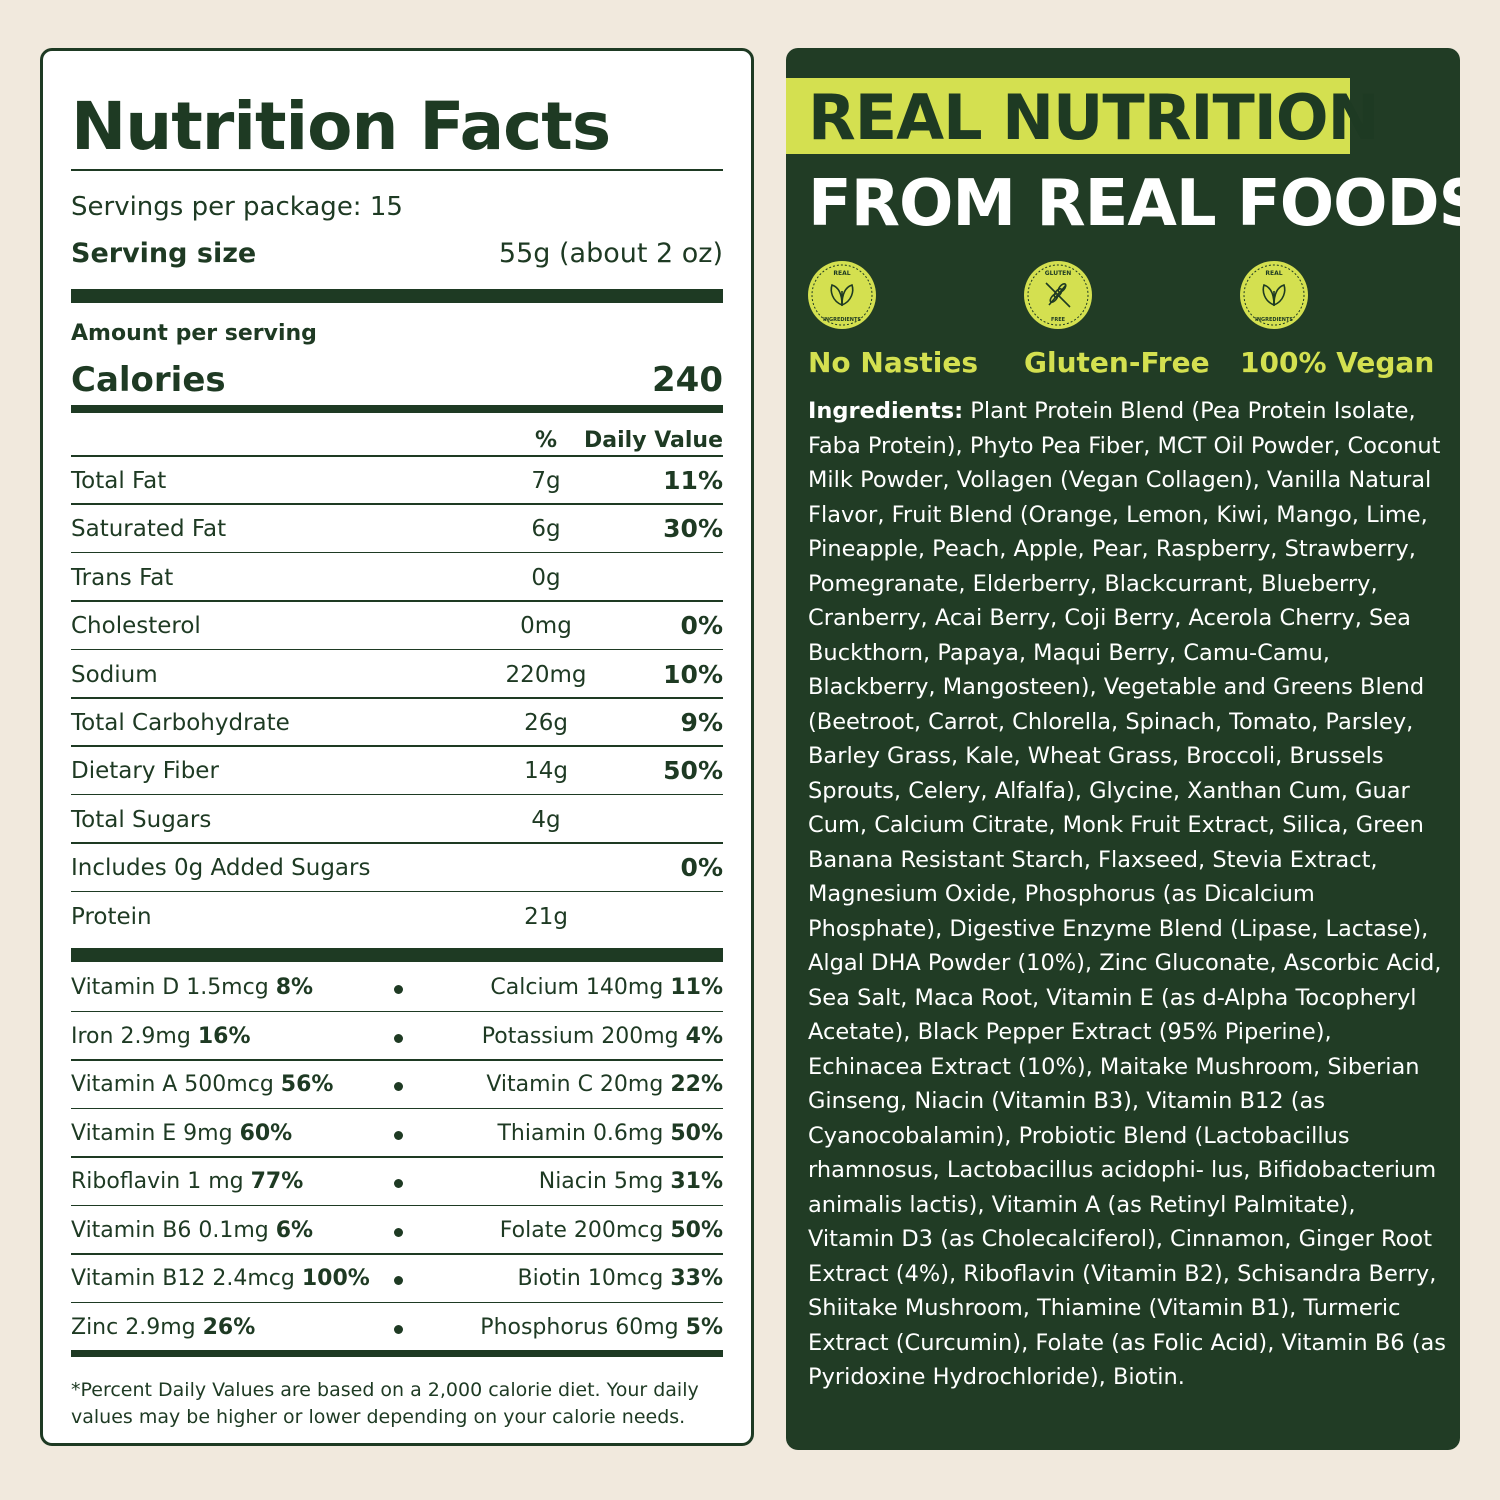 Image resolution: width=1500 pixels, height=1500 pixels. I want to click on nutrient-name: Total Fat, so click(119, 481).